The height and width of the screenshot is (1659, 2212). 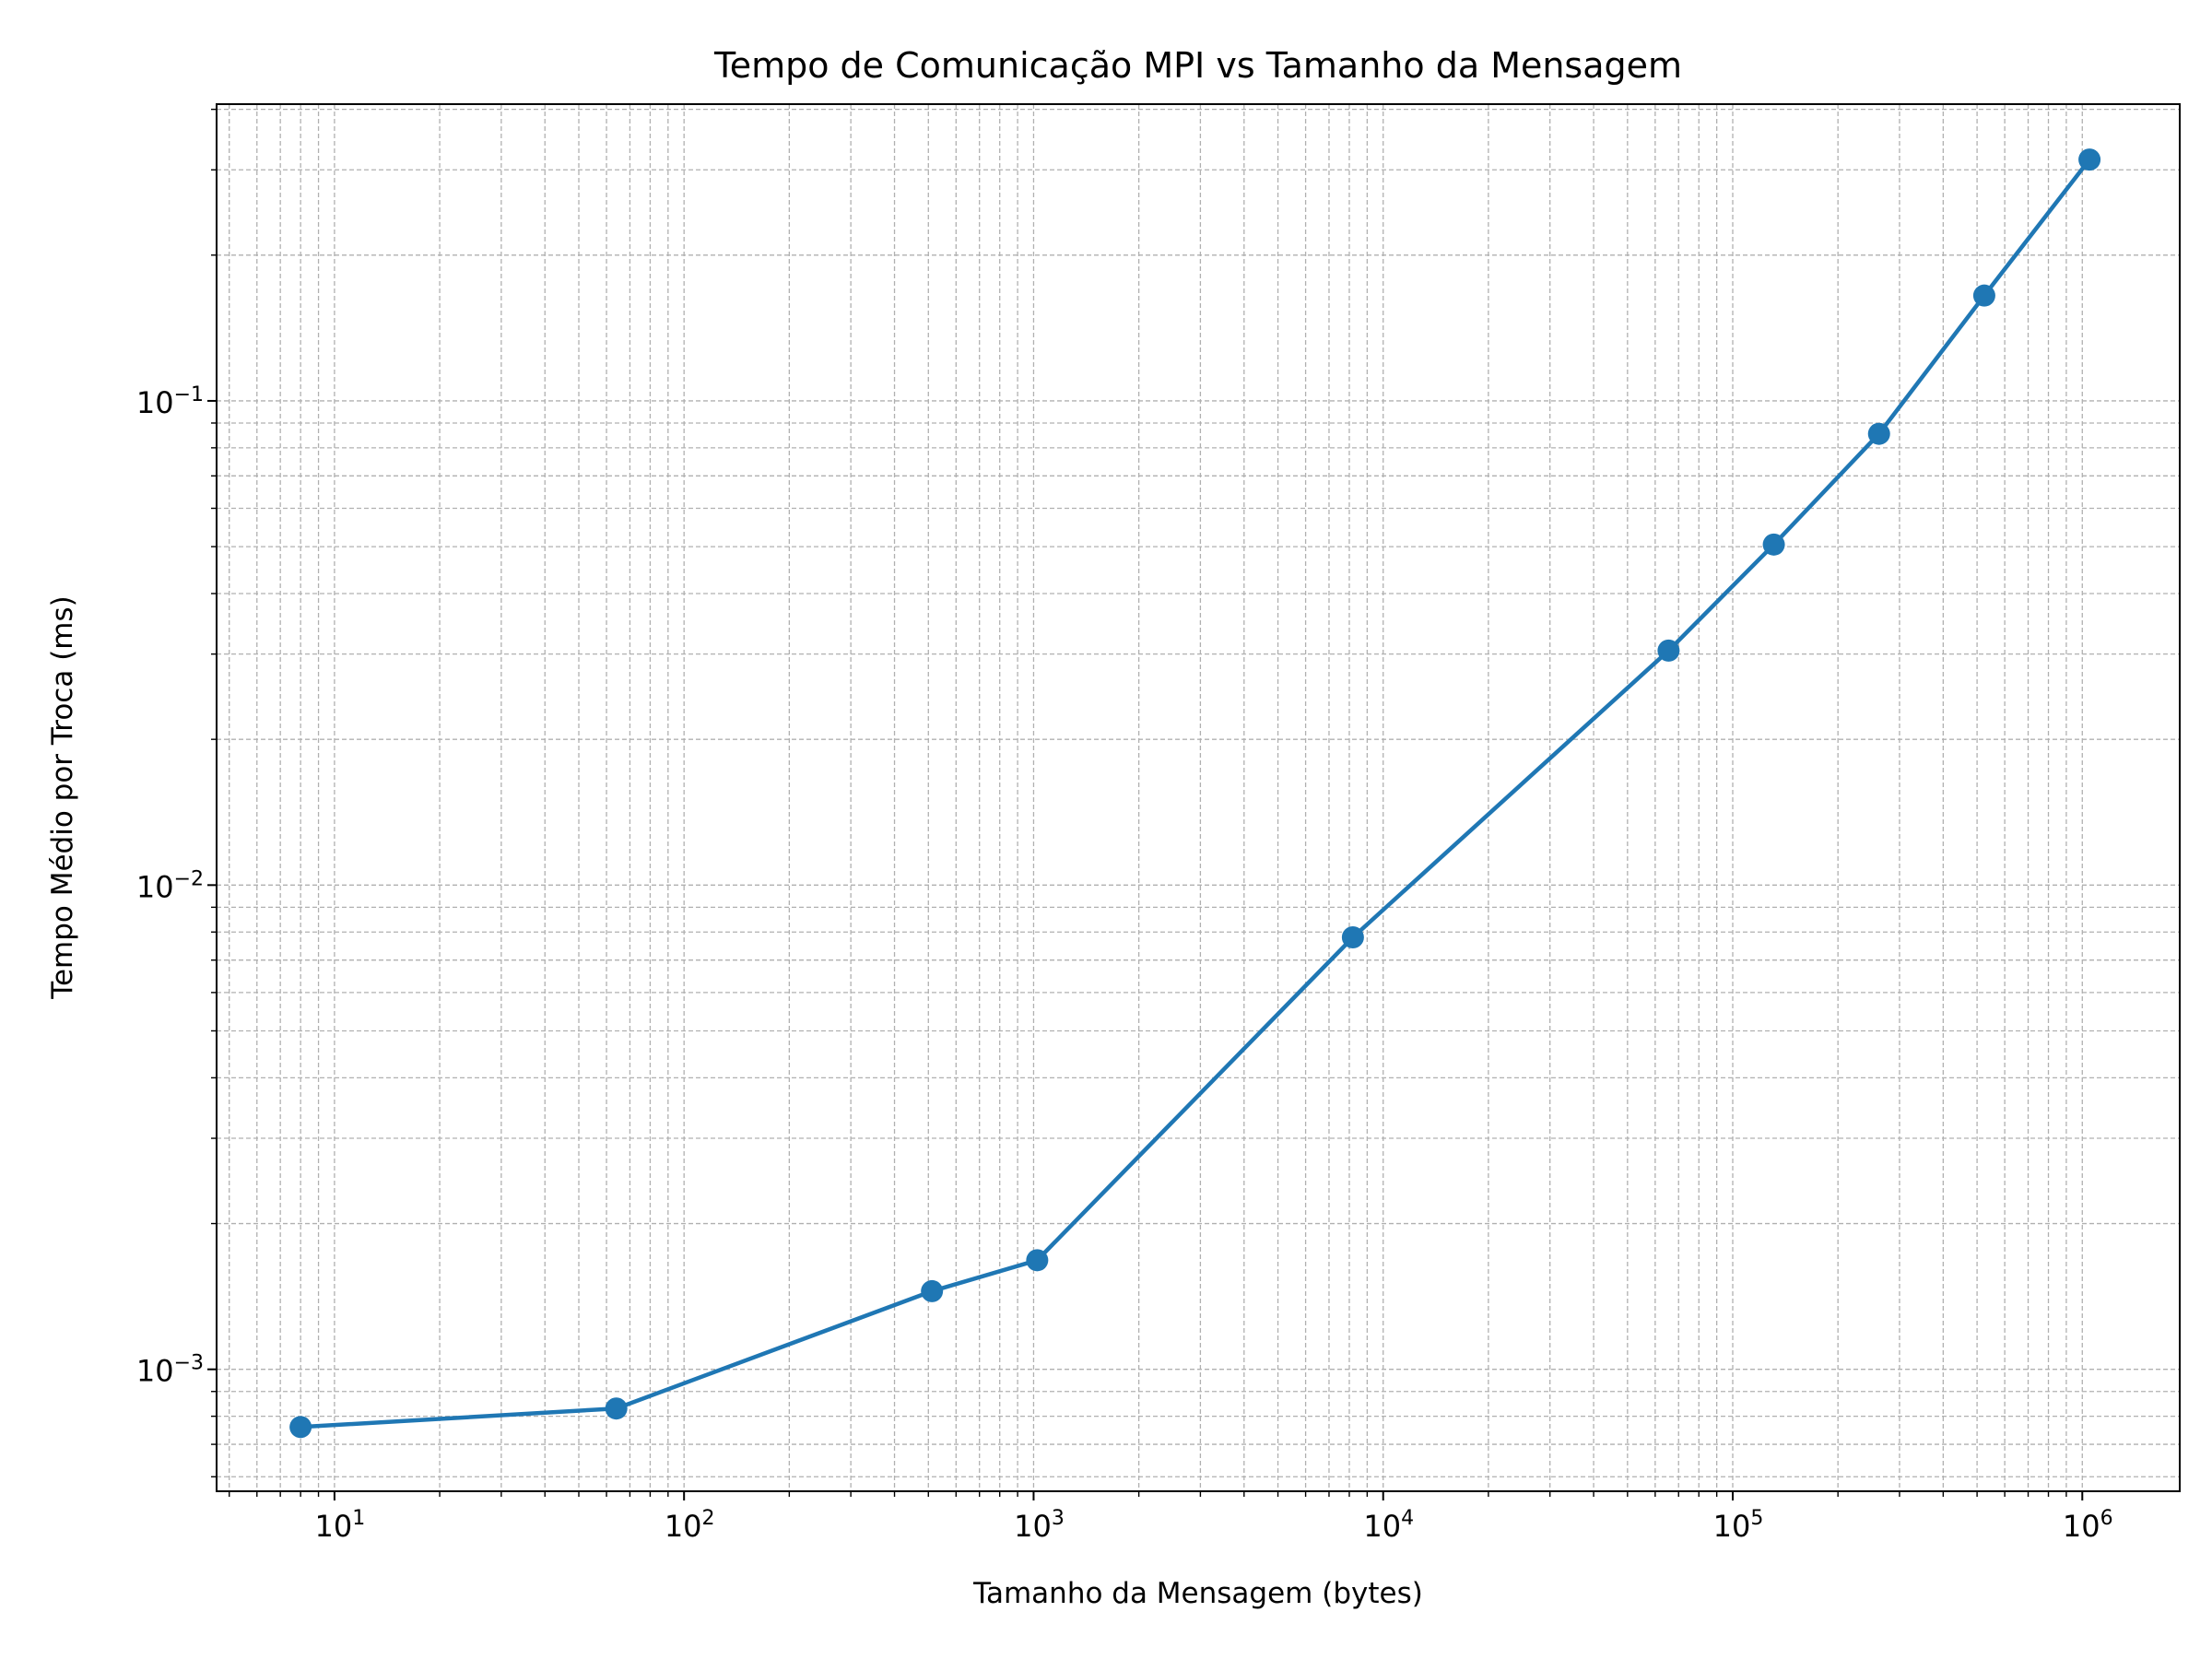 I want to click on x-tick-label: 106, so click(x=2088, y=1525).